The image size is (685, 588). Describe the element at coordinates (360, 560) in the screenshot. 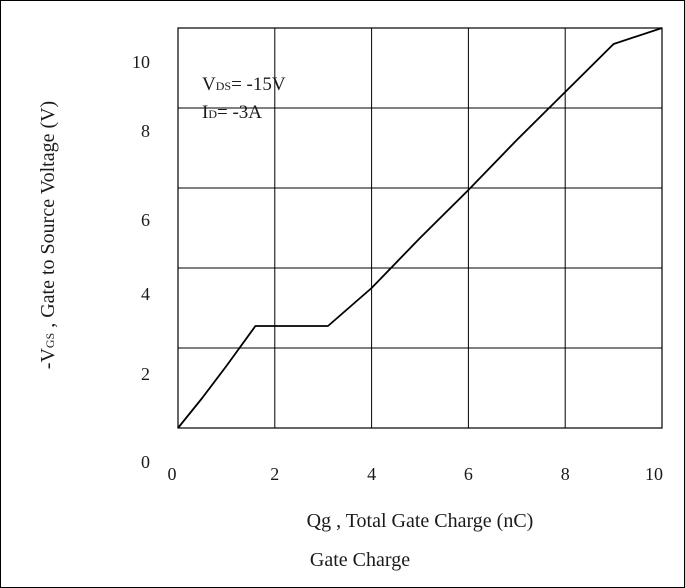

I see `chart-title: Gate Charge` at that location.